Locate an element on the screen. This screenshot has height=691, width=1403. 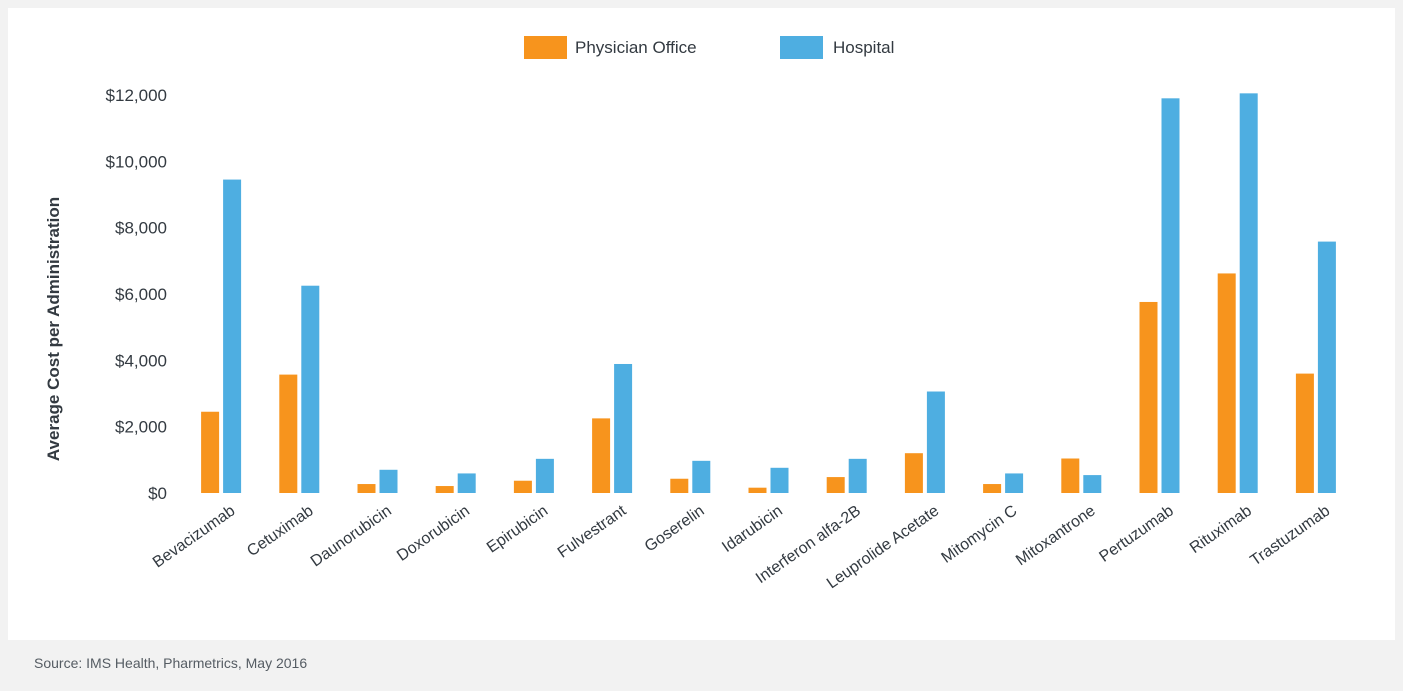
x-tick-label: Fulvestrant is located at coordinates (592, 532).